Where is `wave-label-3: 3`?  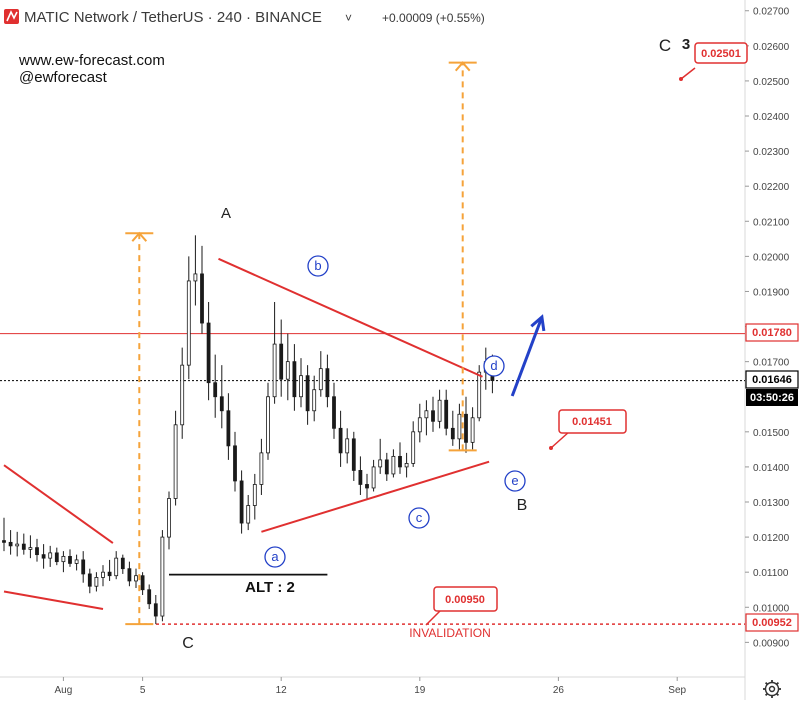
wave-label-3: 3 is located at coordinates (686, 44).